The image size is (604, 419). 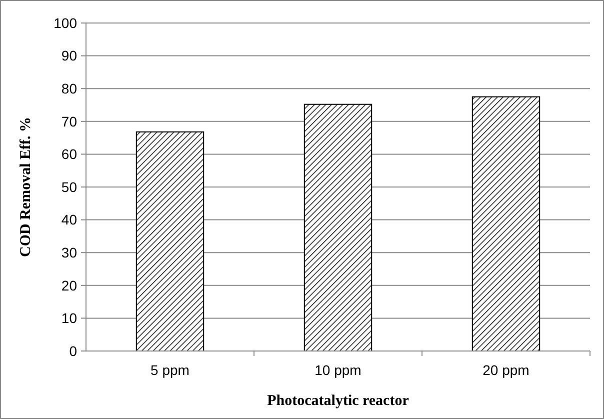 I want to click on y-tick-label: 20, so click(x=69, y=285).